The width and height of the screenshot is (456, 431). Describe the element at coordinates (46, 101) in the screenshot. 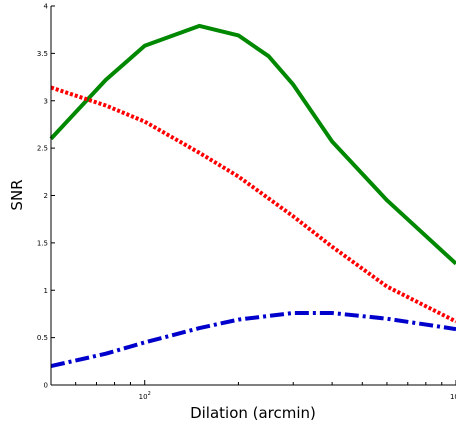

I see `y-tick-label: 3` at that location.